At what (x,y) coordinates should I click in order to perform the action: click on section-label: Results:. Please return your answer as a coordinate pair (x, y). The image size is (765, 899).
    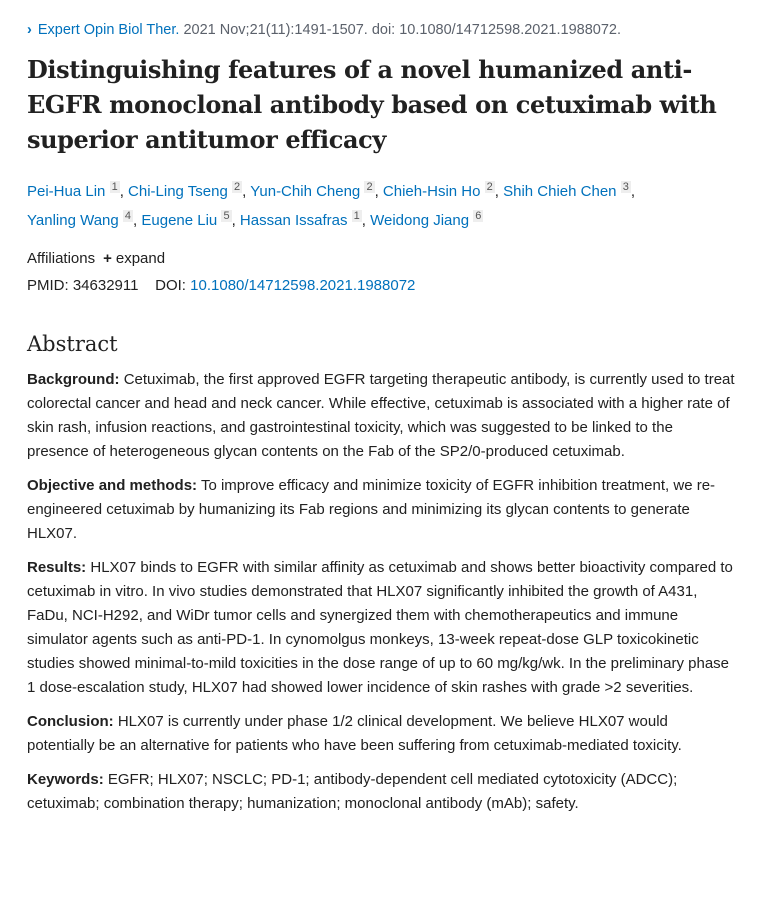
    Looking at the image, I should click on (57, 567).